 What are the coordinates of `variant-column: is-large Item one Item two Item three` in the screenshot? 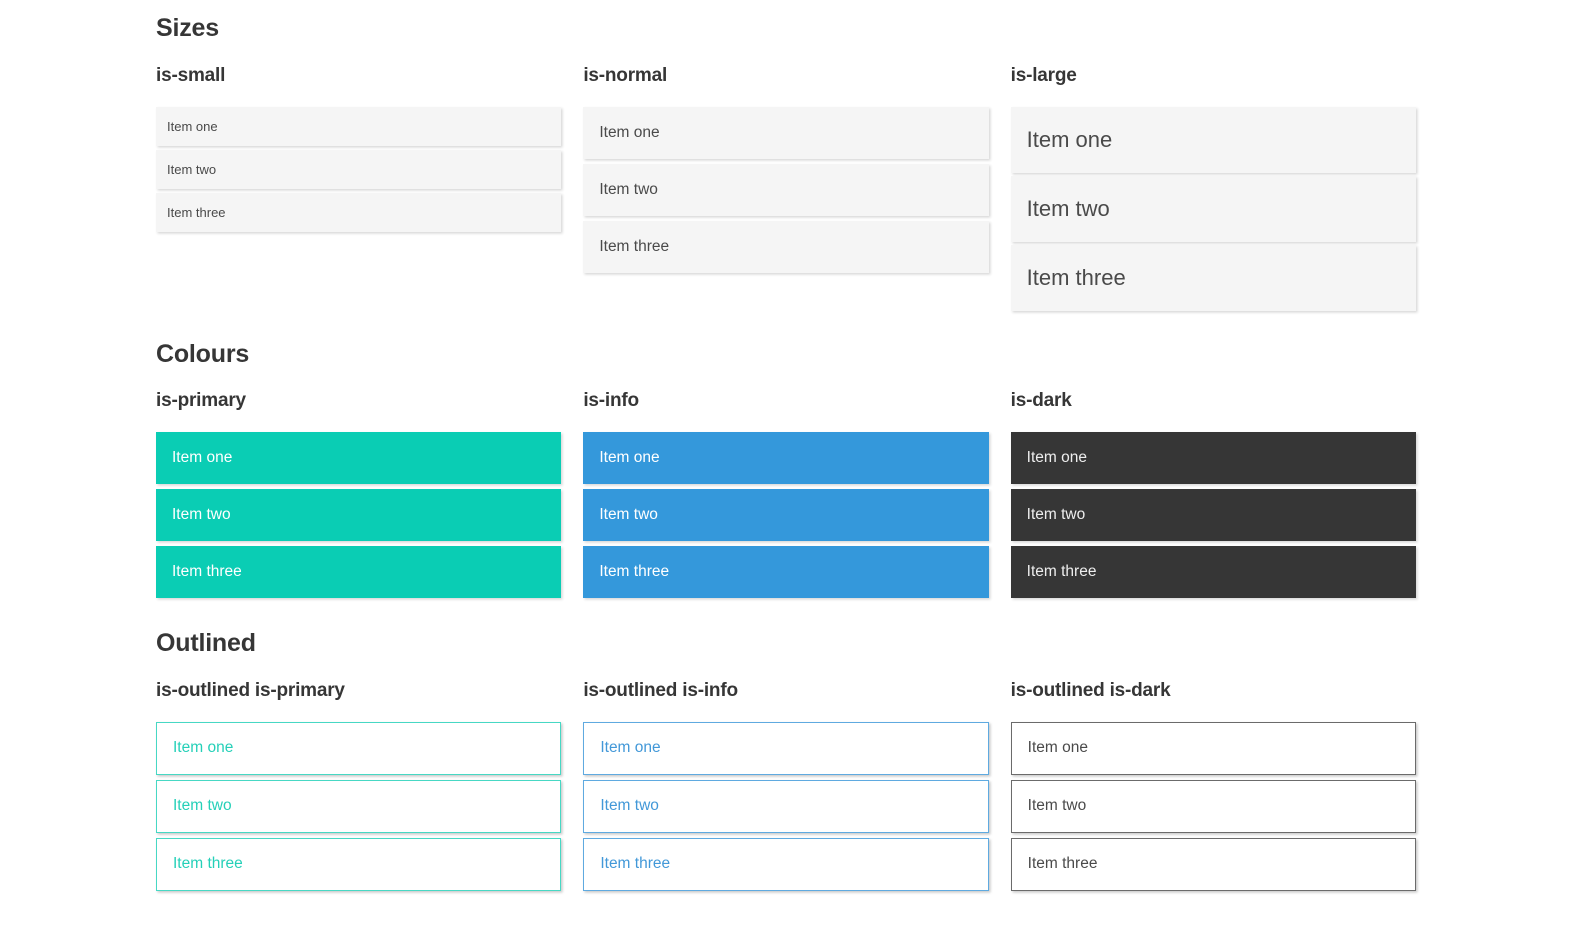 It's located at (1213, 189).